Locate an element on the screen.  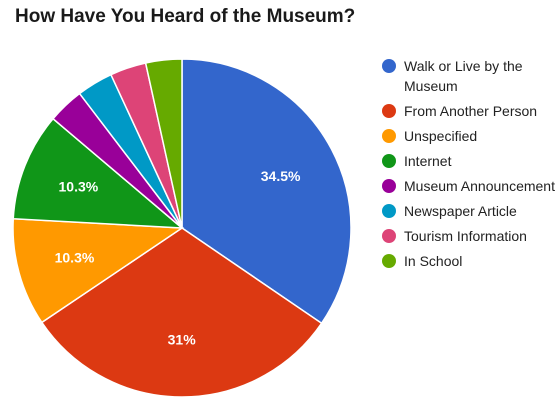
slice-value-label: 31% is located at coordinates (182, 340).